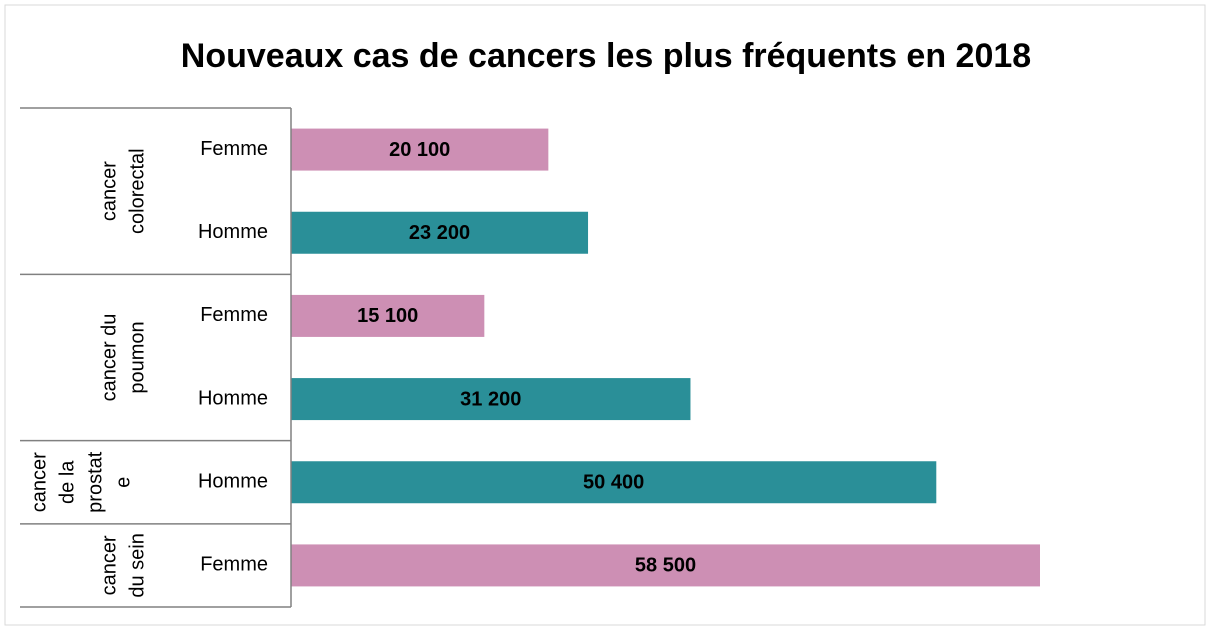  I want to click on group-label: colorectal, so click(137, 191).